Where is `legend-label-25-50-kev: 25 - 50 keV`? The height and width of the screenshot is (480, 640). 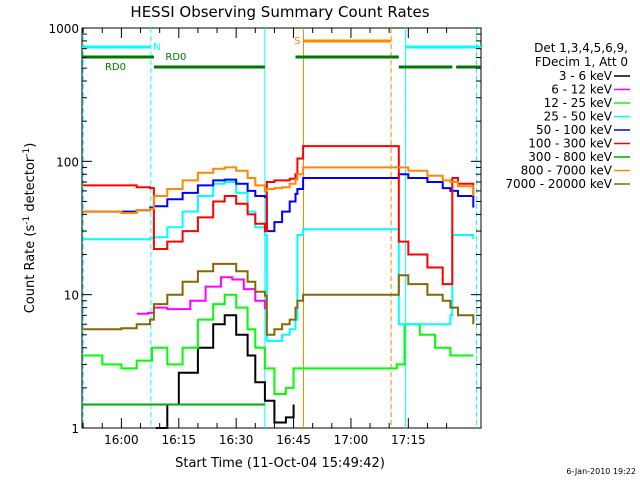
legend-label-25-50-kev: 25 - 50 keV is located at coordinates (578, 117).